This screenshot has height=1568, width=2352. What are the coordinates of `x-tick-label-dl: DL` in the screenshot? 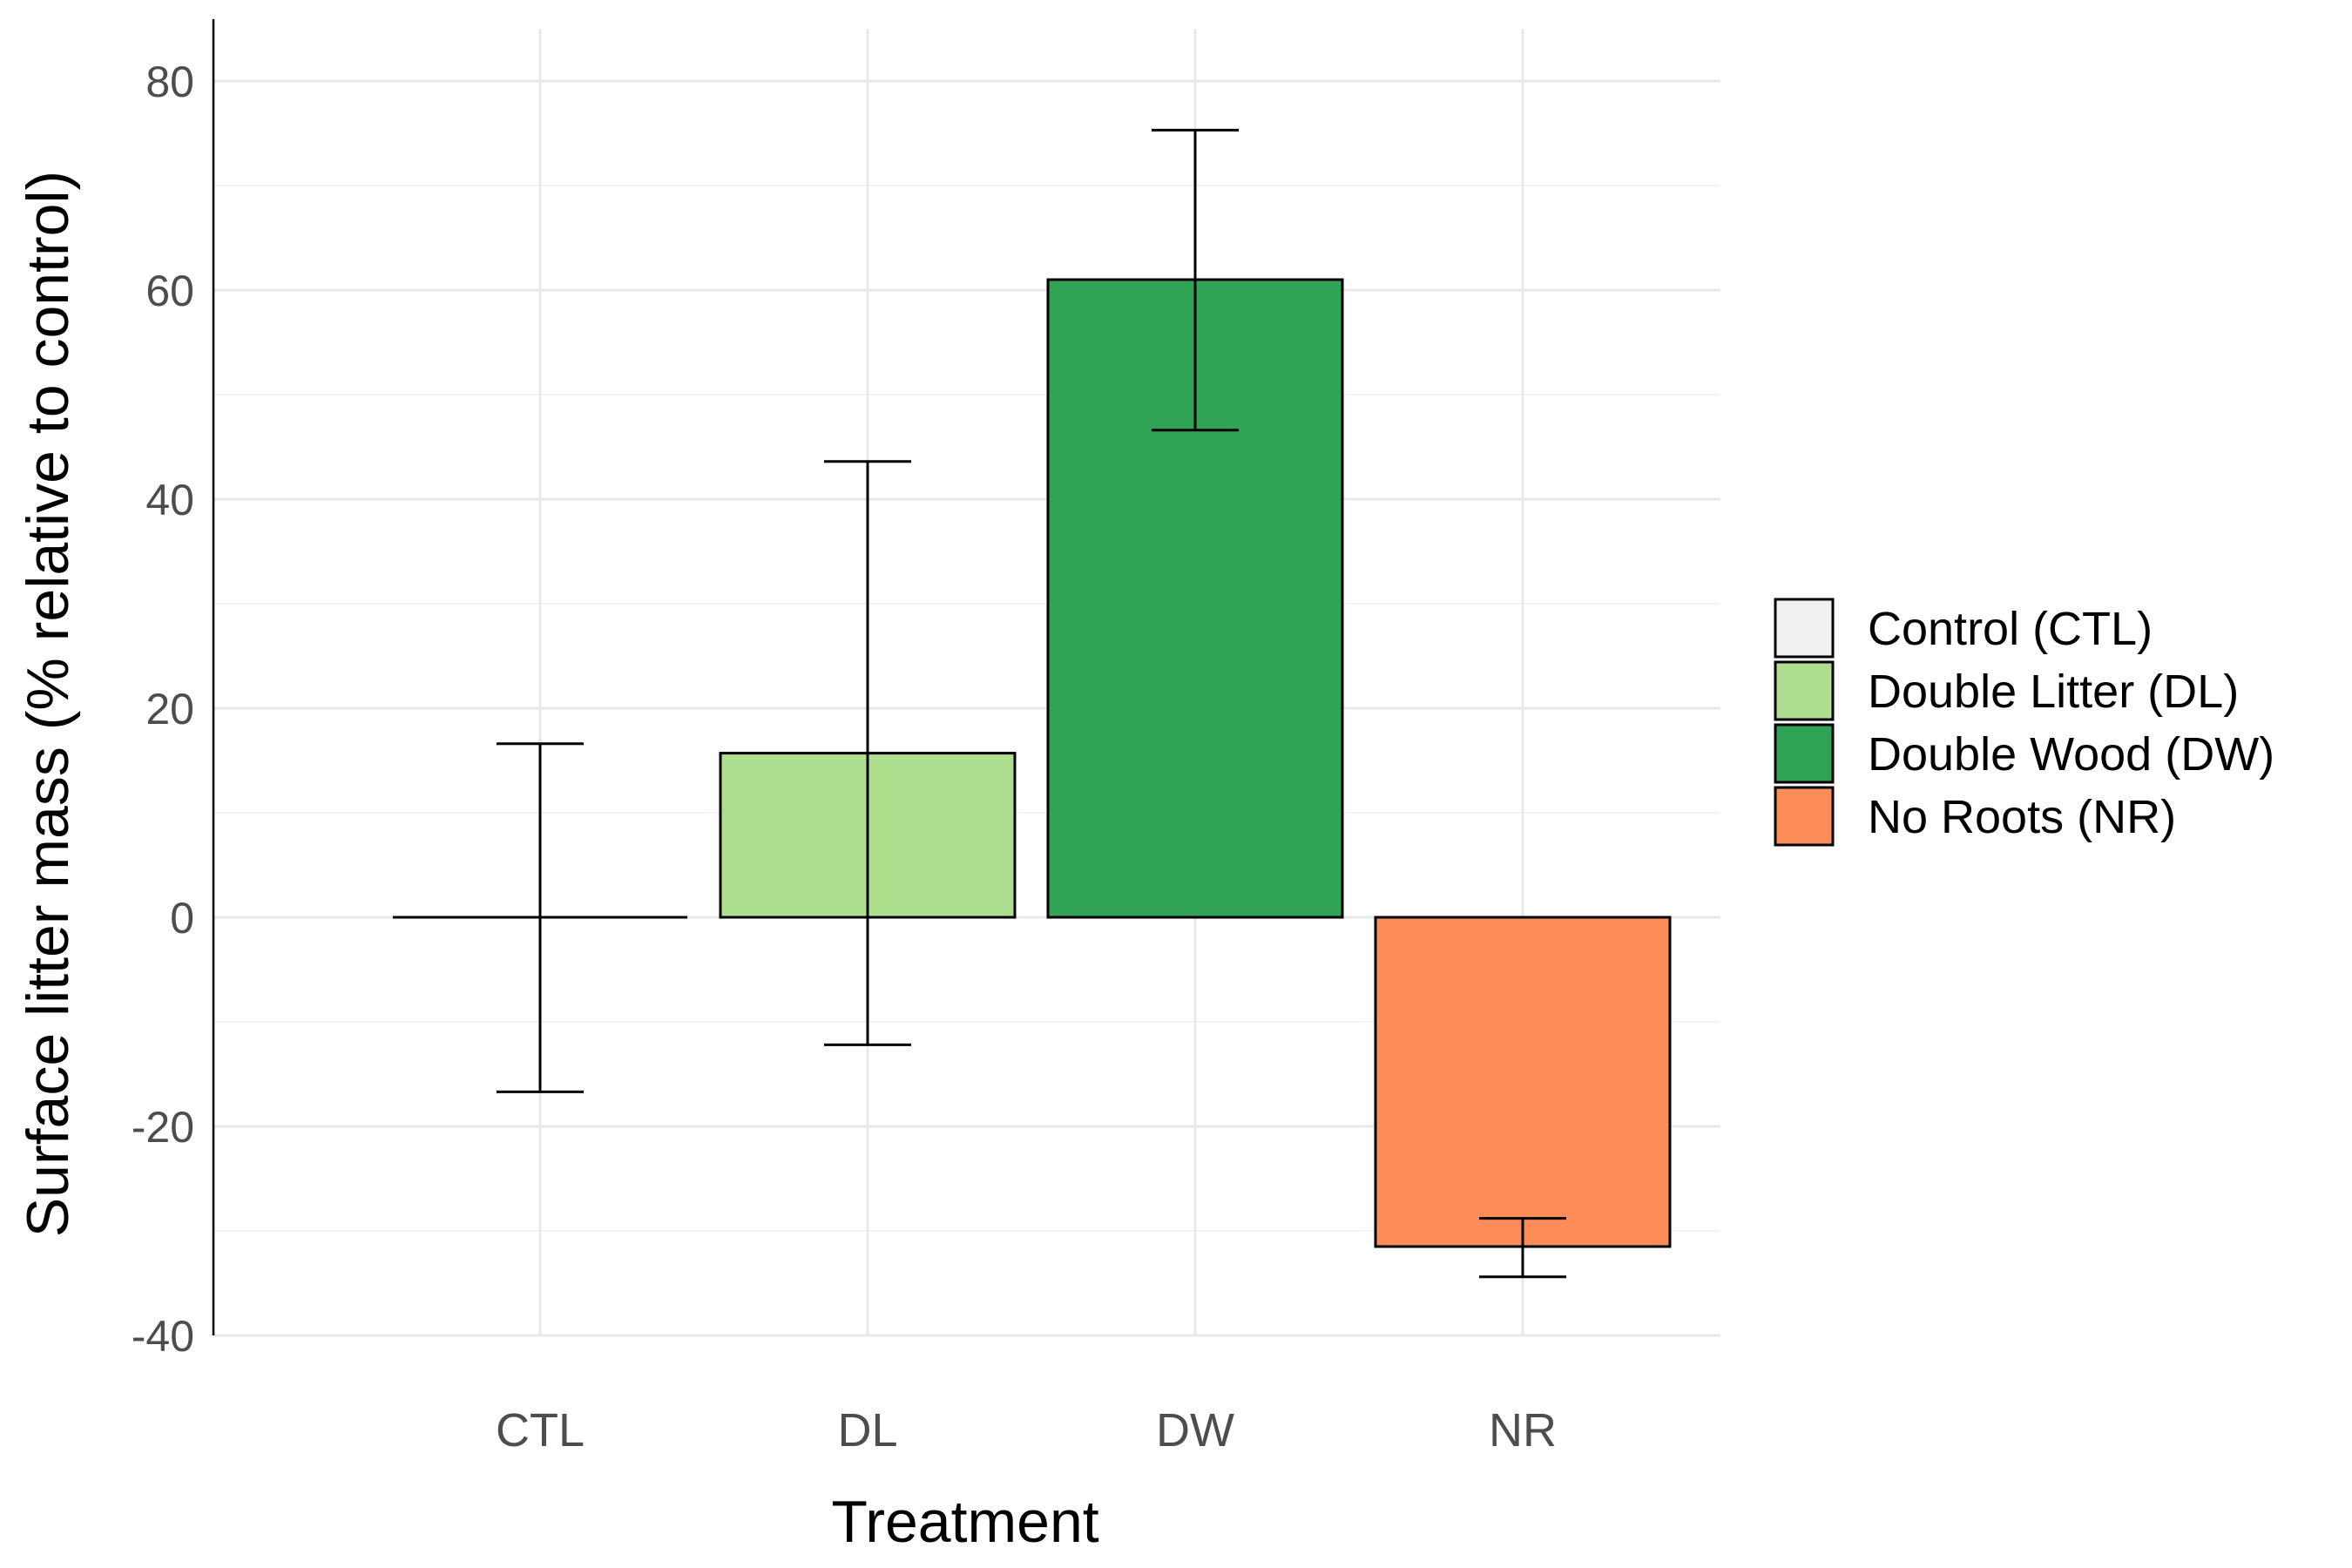 It's located at (867, 1430).